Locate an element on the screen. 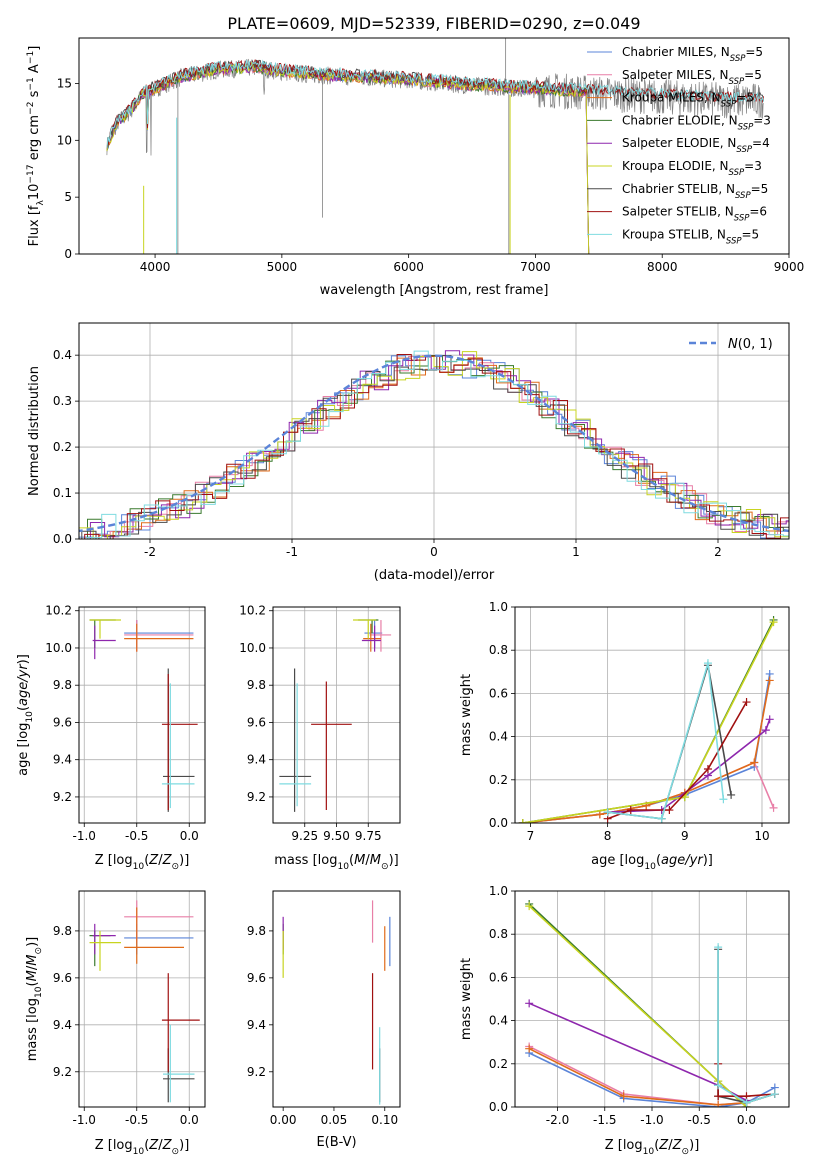  y-axis-label: mass [log10(M/M⊙)] is located at coordinates (34, 999).